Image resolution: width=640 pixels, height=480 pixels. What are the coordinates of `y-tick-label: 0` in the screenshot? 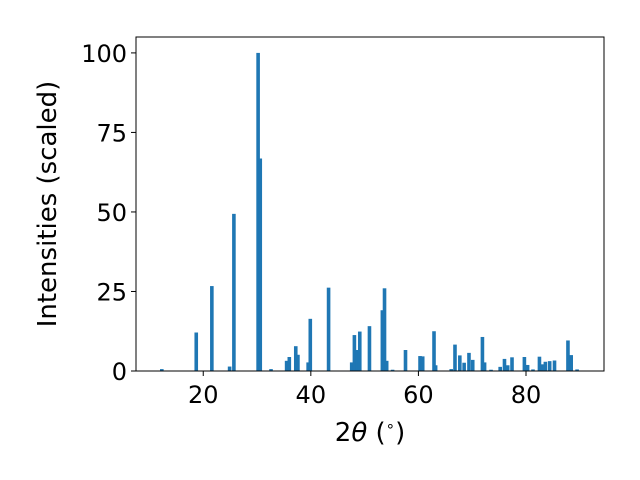 It's located at (119, 372).